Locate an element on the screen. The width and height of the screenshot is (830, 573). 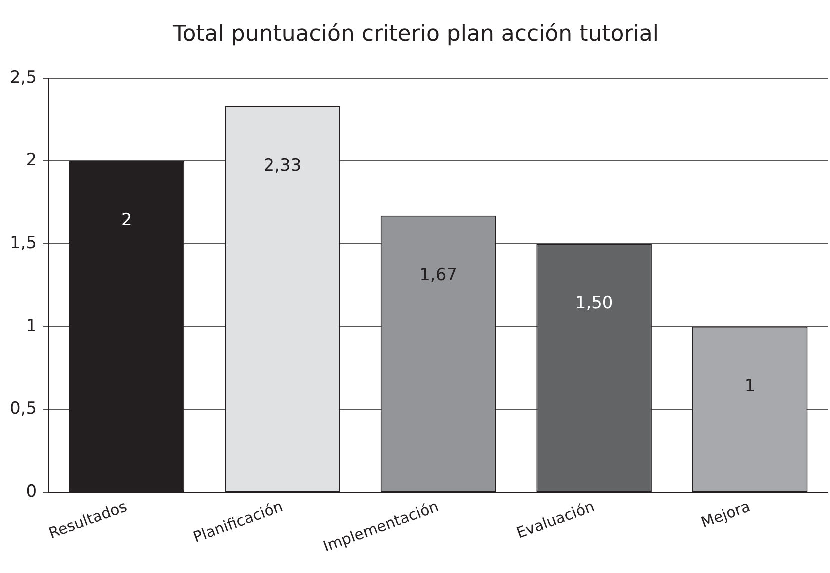
data-label: 1,50 is located at coordinates (594, 303).